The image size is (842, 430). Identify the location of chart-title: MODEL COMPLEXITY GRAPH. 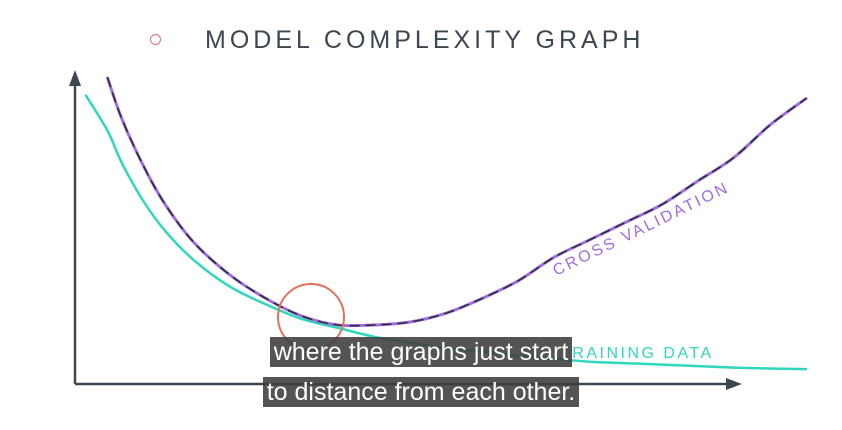
(425, 40).